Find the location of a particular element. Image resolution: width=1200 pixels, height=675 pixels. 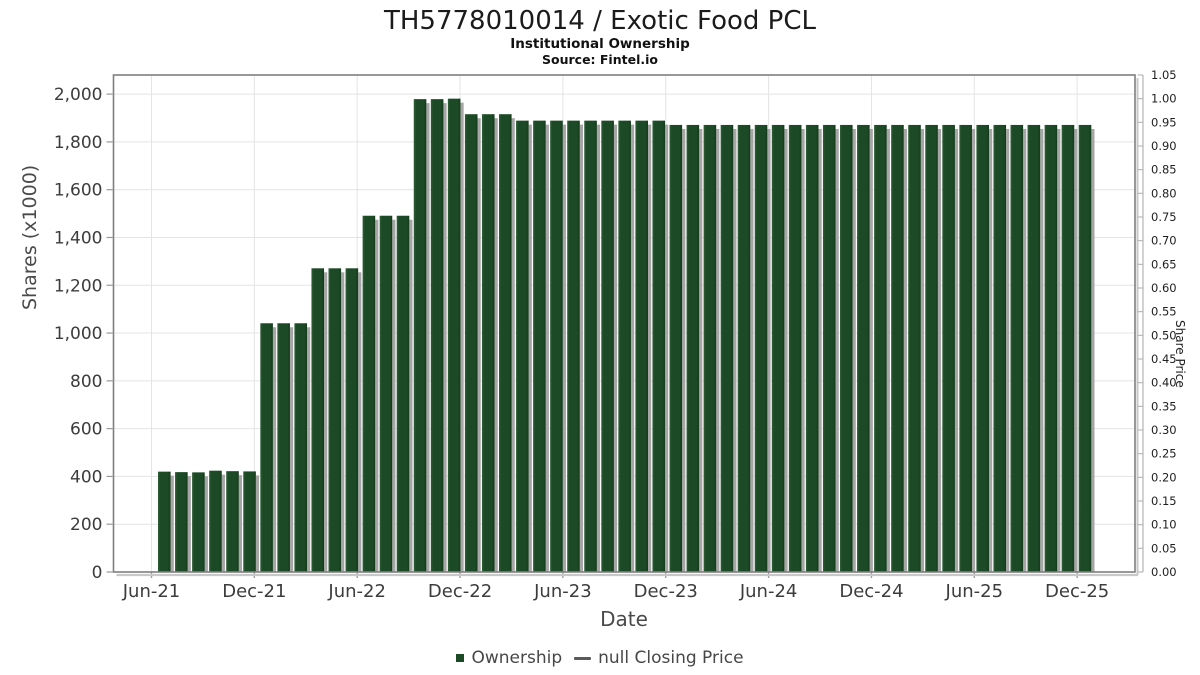

x-tick-label: Dec-23 is located at coordinates (666, 591).